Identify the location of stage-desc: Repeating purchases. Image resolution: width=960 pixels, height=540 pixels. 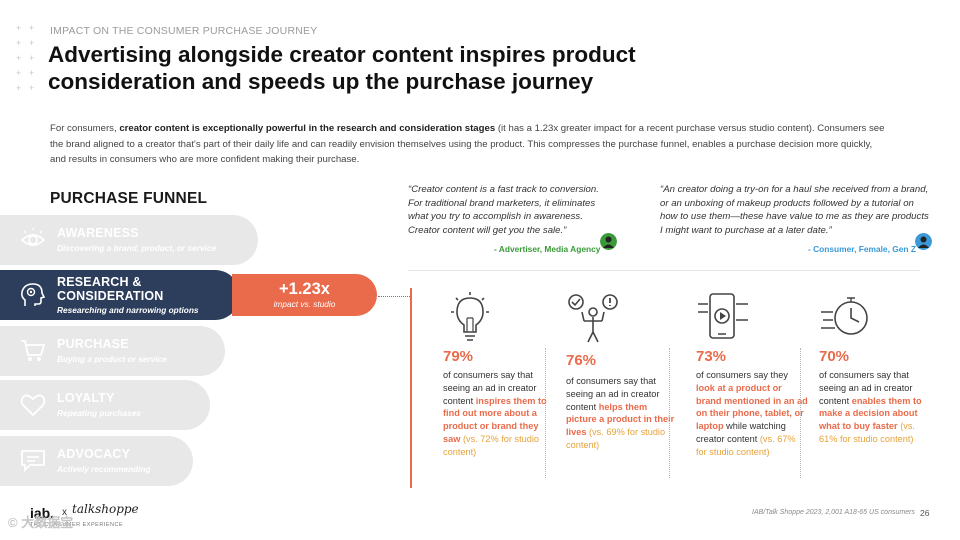
(99, 413).